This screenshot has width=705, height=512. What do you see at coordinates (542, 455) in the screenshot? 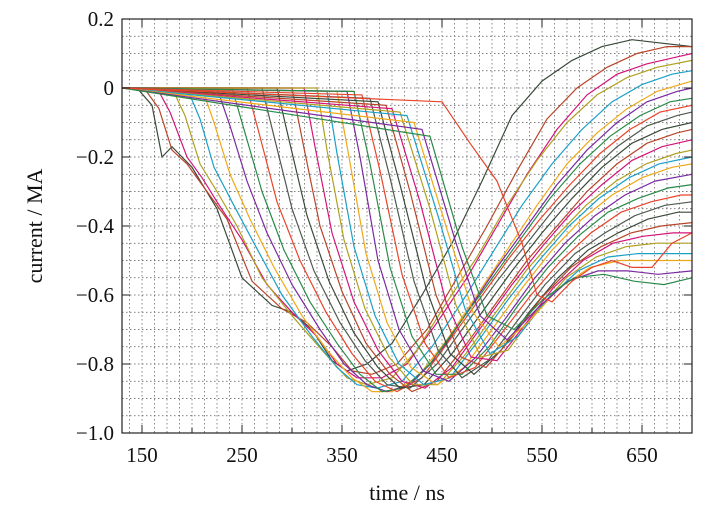
I see `x-tick-label: 550` at bounding box center [542, 455].